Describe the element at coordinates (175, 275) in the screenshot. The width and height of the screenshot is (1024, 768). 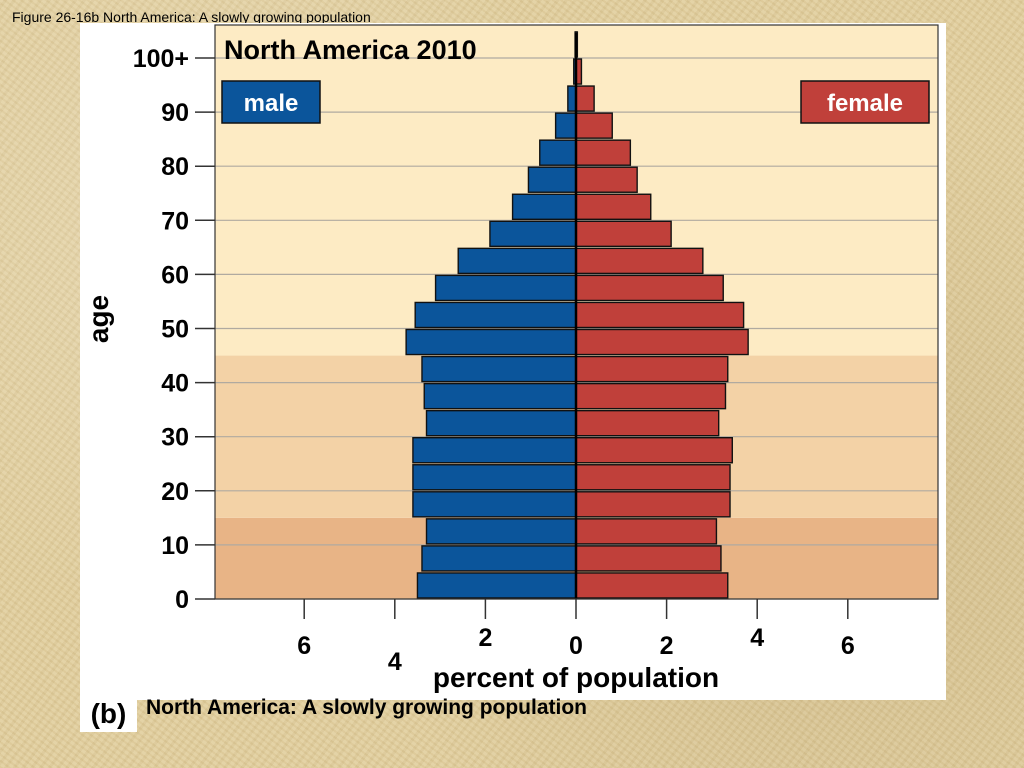
I see `y-tick-label-6: 60` at that location.